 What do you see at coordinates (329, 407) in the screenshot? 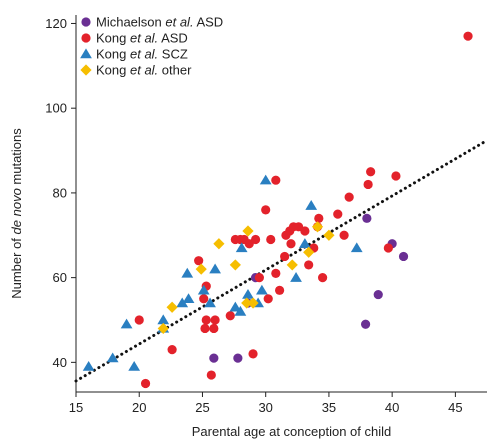
I see `x-tick-label: 35` at bounding box center [329, 407].